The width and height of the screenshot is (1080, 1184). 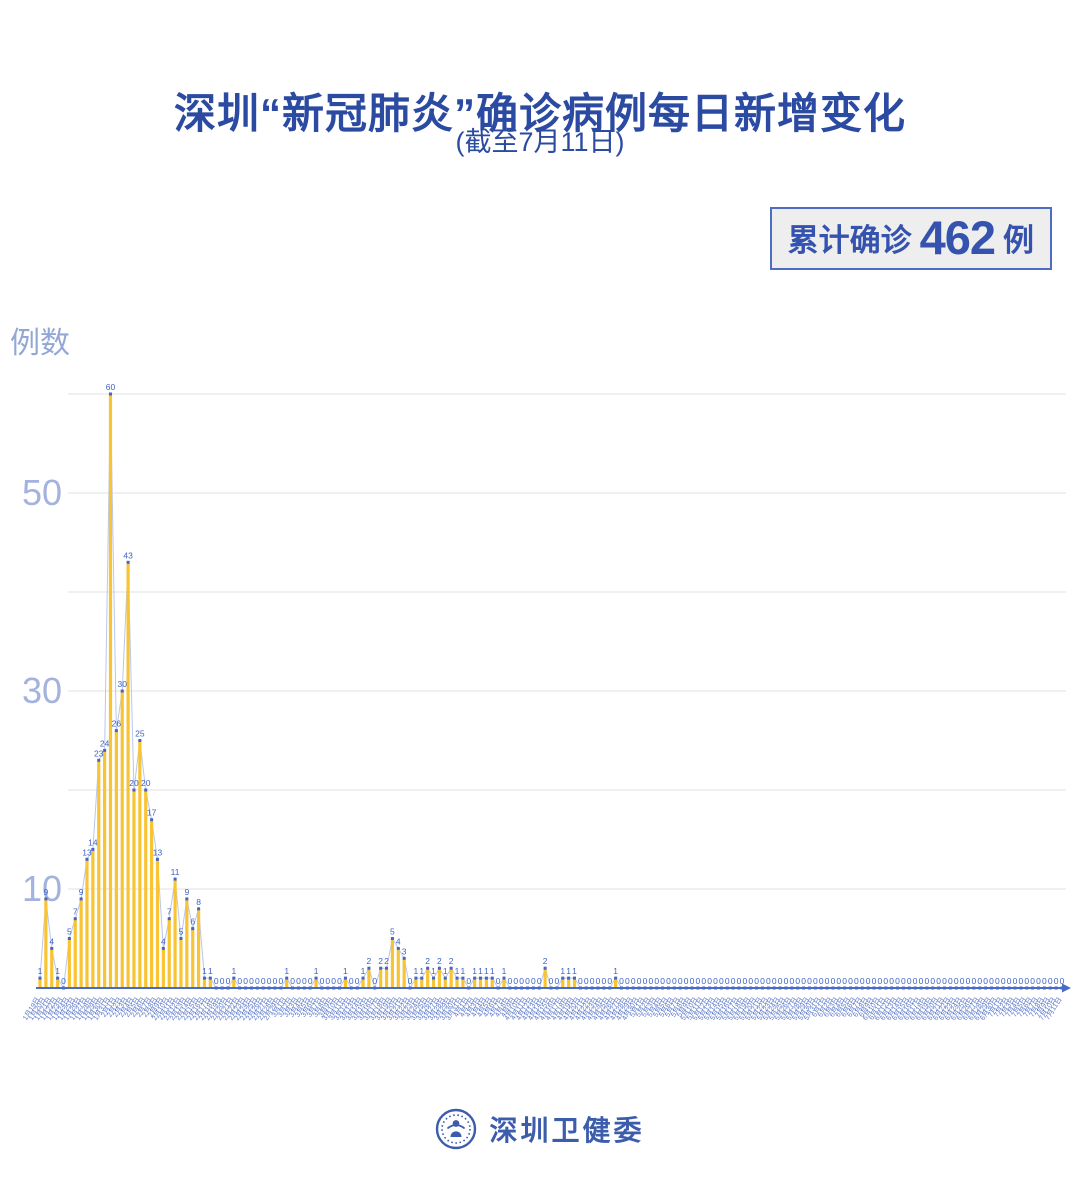 What do you see at coordinates (122, 684) in the screenshot?
I see `value-label: 30` at bounding box center [122, 684].